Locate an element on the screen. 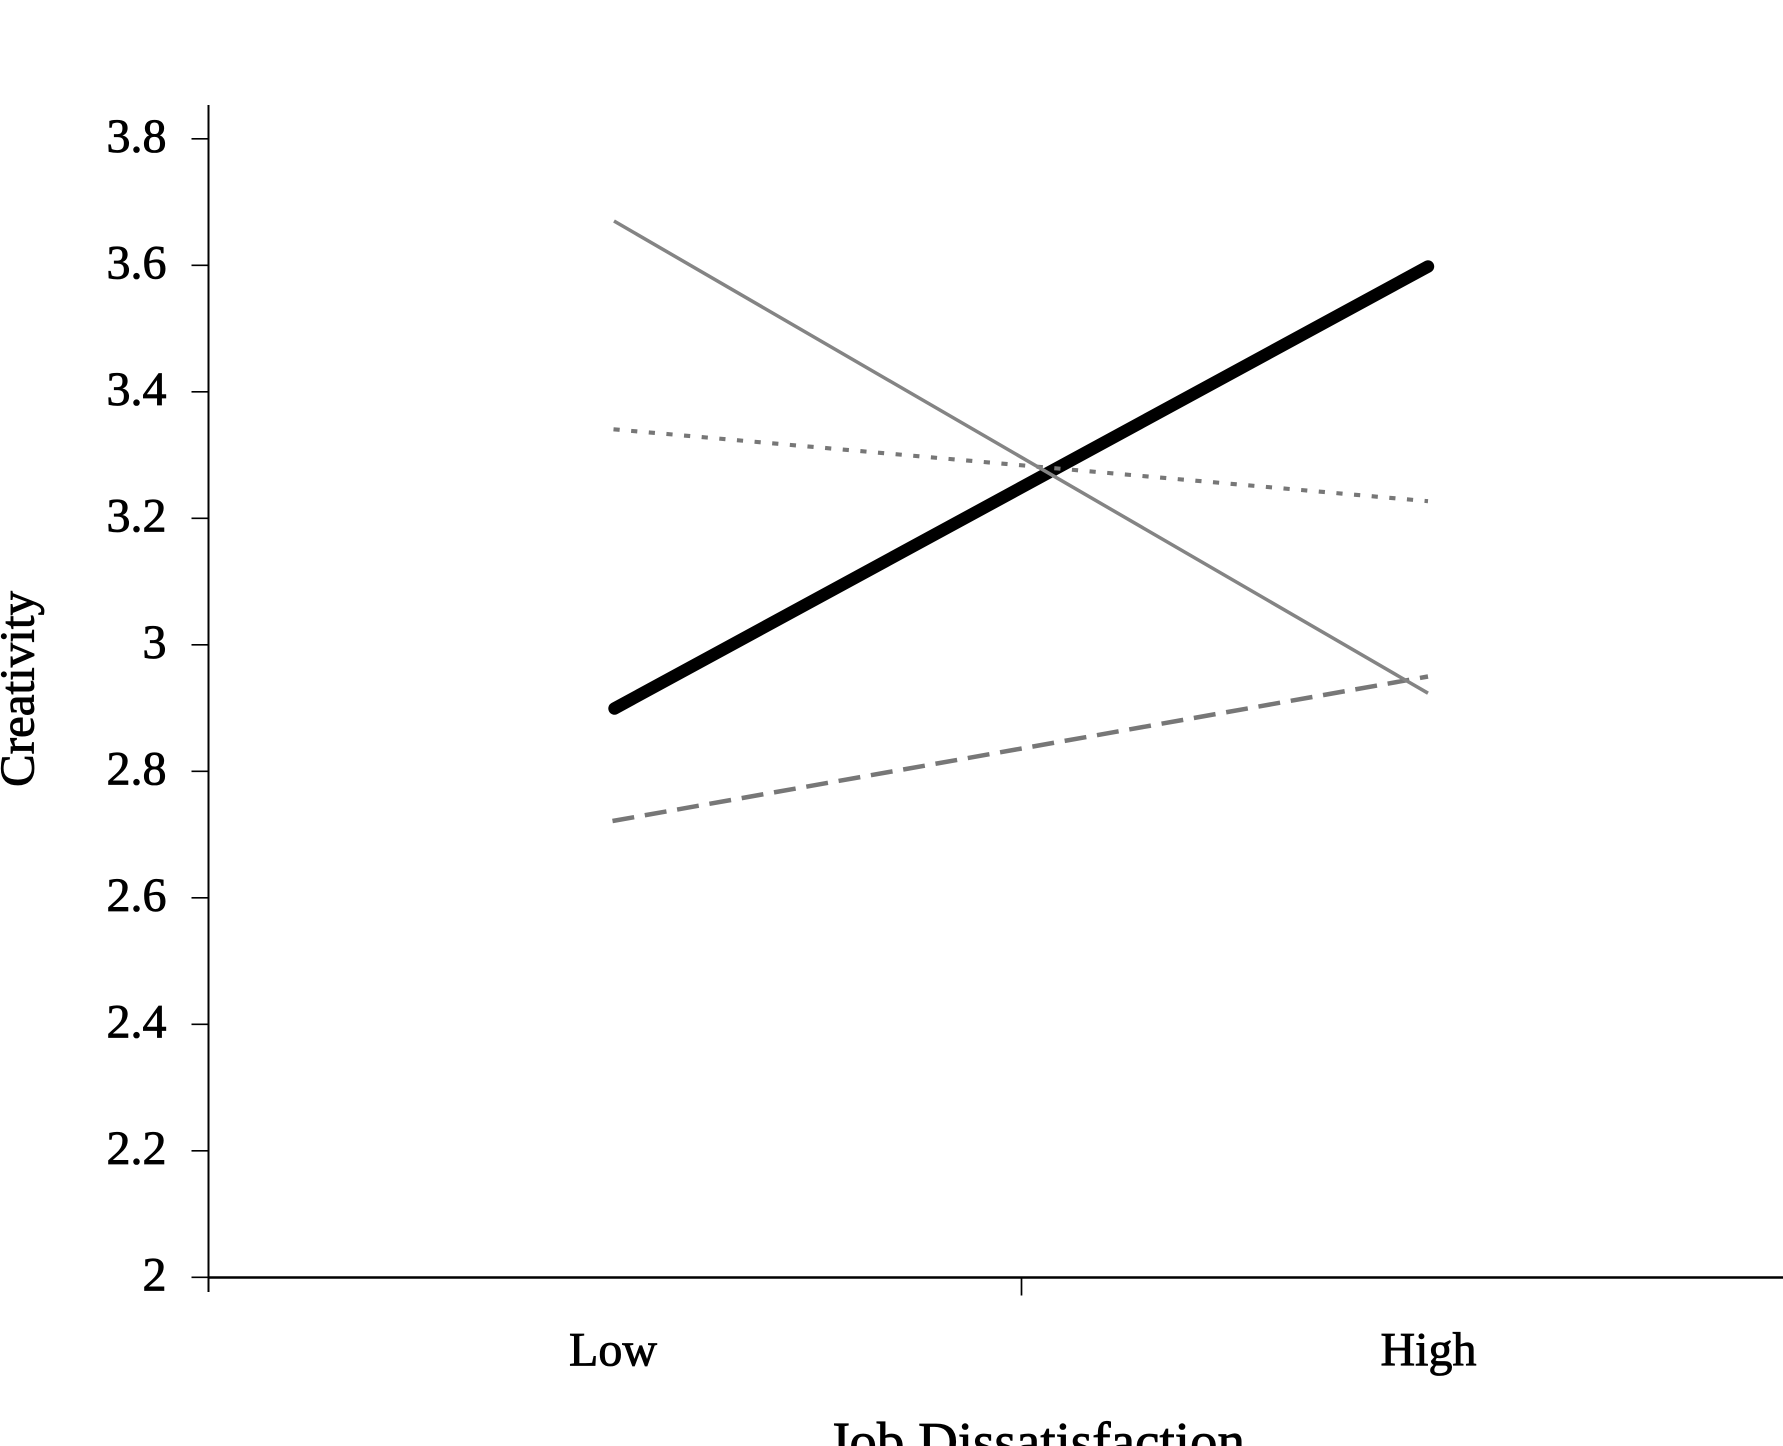 This screenshot has height=1446, width=1783. svg-text: High is located at coordinates (1429, 1350).